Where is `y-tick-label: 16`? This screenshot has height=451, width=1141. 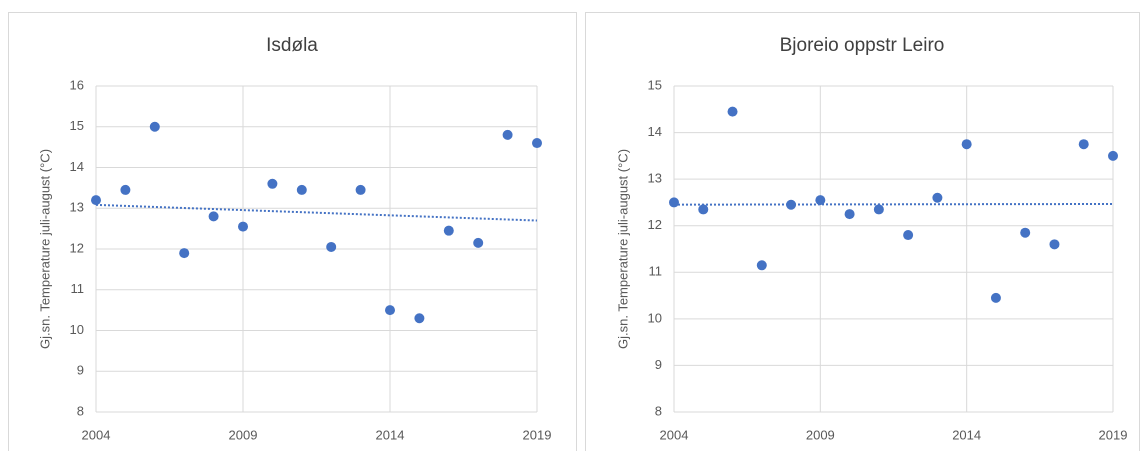 y-tick-label: 16 is located at coordinates (77, 84).